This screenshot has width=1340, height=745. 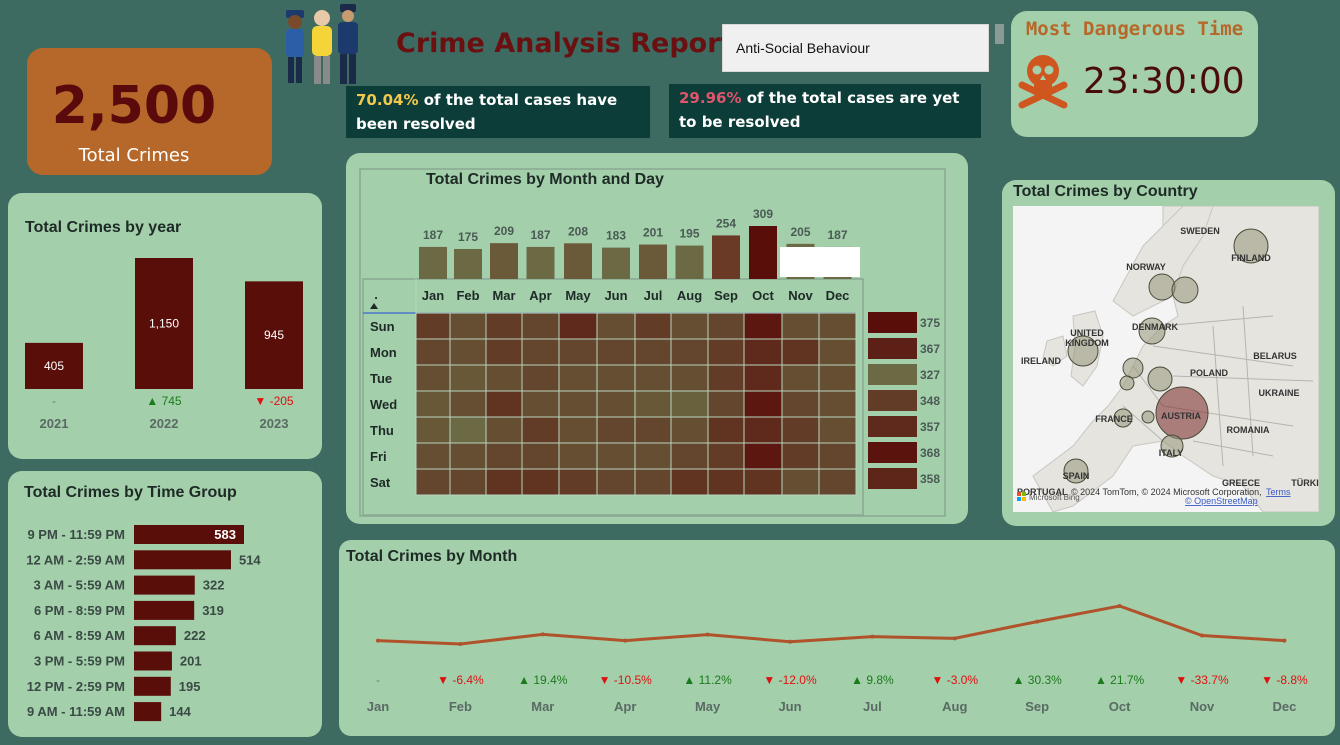 I want to click on month-line, so click(x=831, y=625).